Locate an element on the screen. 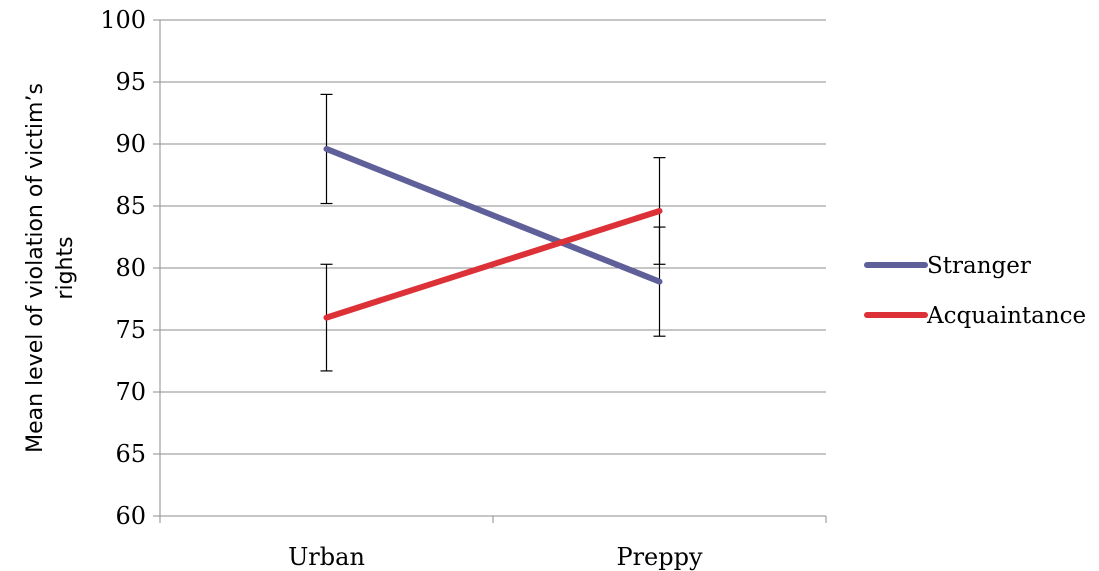  series-line-stranger is located at coordinates (493, 215).